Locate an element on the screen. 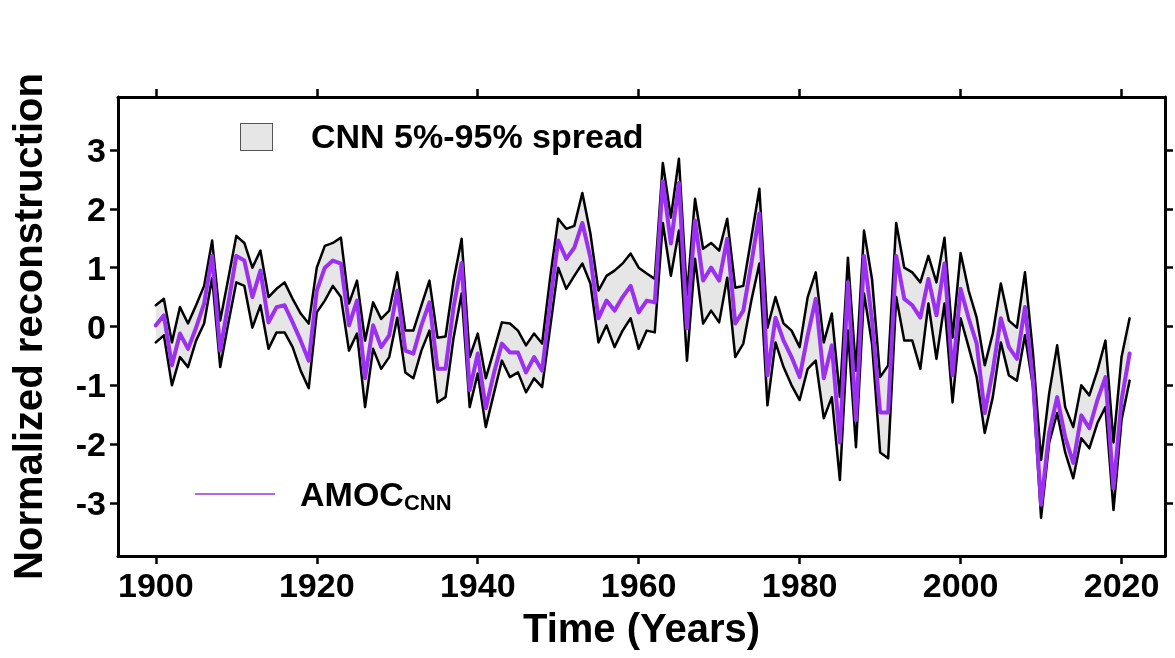  annotation: CNN 5%-95% spread is located at coordinates (477, 136).